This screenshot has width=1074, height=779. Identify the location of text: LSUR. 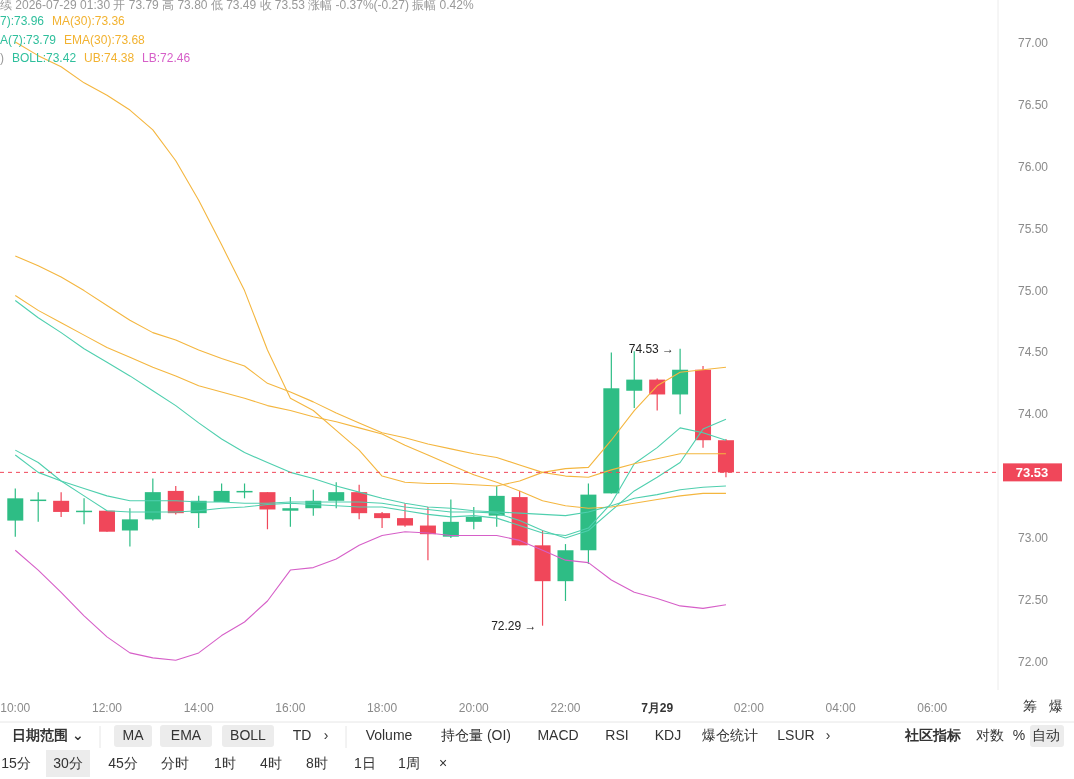
(796, 735).